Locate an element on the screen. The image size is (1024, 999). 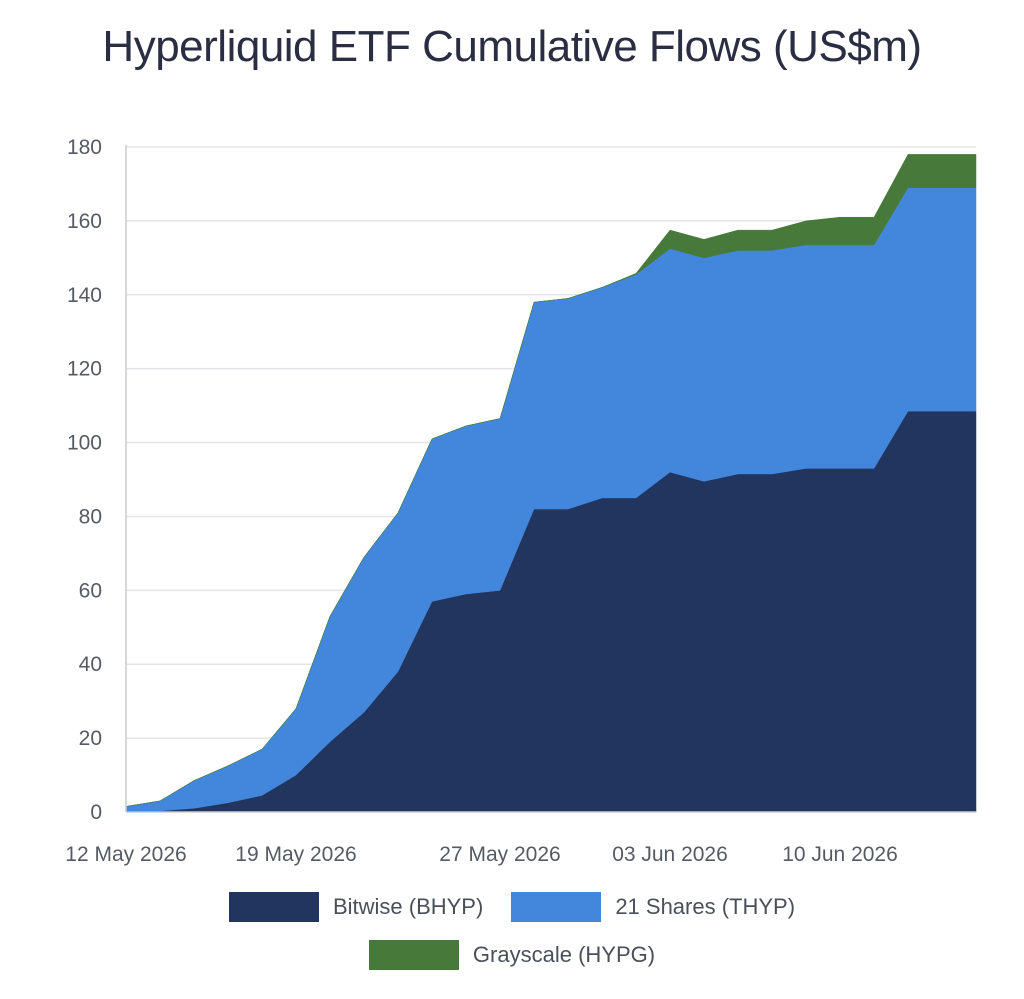
legend-item-grayscale: Grayscale (HYPG) is located at coordinates (512, 955).